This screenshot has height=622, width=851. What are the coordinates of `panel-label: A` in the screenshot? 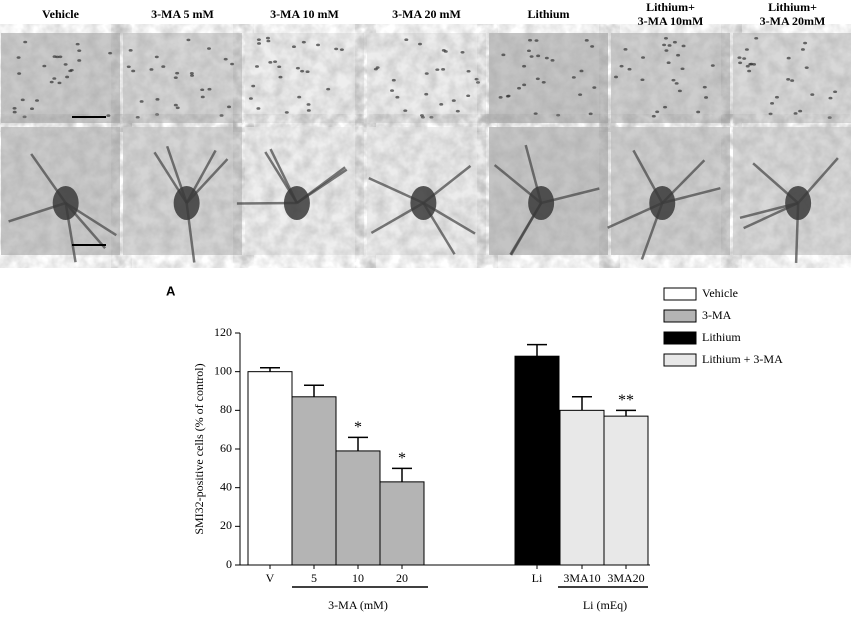 It's located at (171, 290).